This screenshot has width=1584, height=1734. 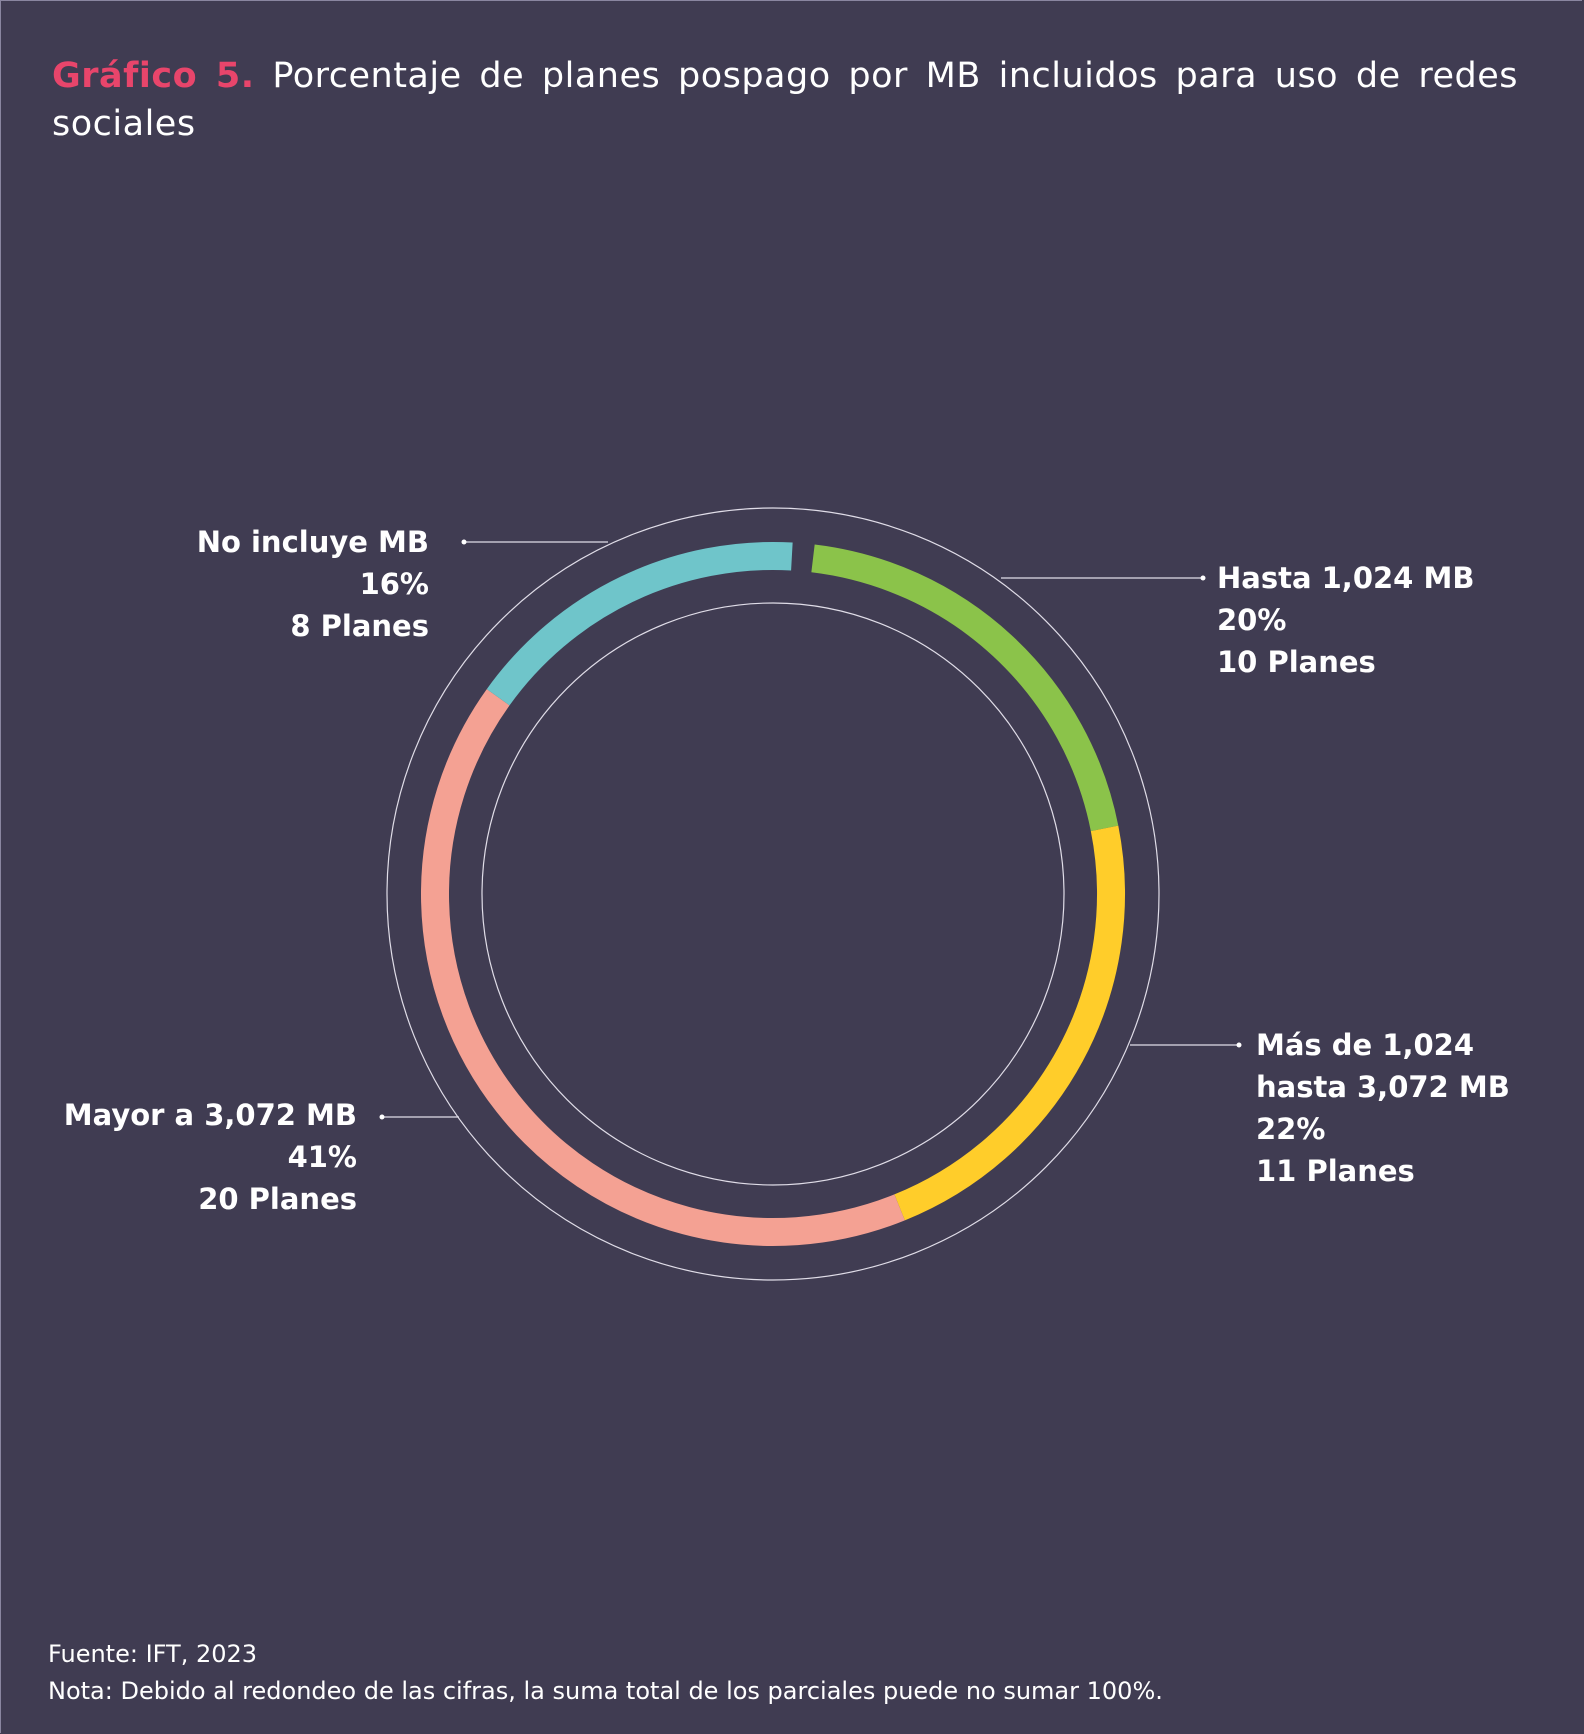 What do you see at coordinates (394, 584) in the screenshot?
I see `value-label: 16%` at bounding box center [394, 584].